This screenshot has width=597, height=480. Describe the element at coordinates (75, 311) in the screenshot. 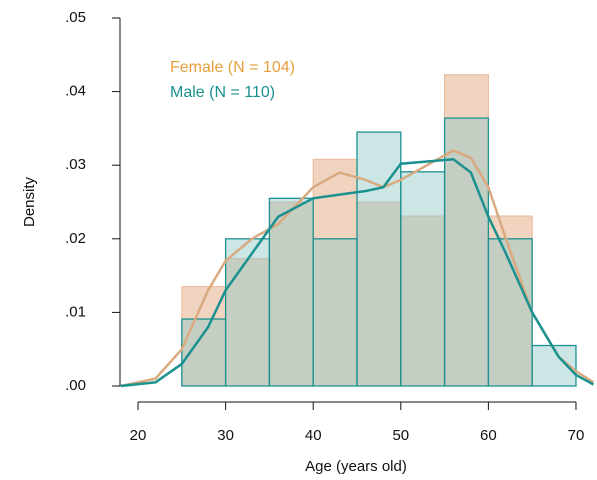

I see `y-tick-label: .01` at that location.